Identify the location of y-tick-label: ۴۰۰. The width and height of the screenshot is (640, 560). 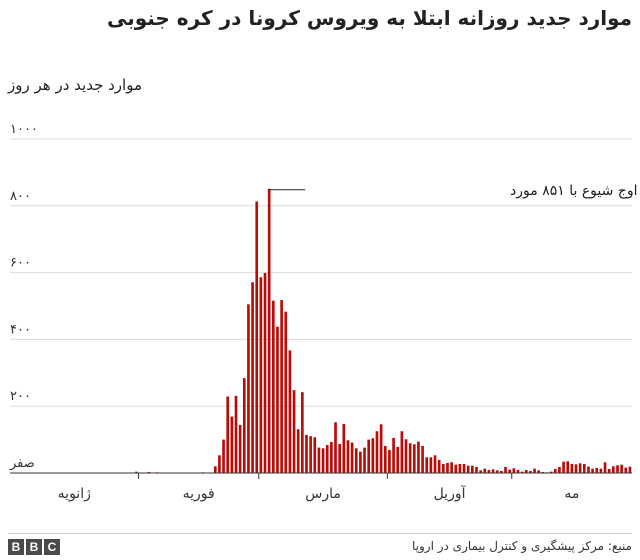
(20, 329).